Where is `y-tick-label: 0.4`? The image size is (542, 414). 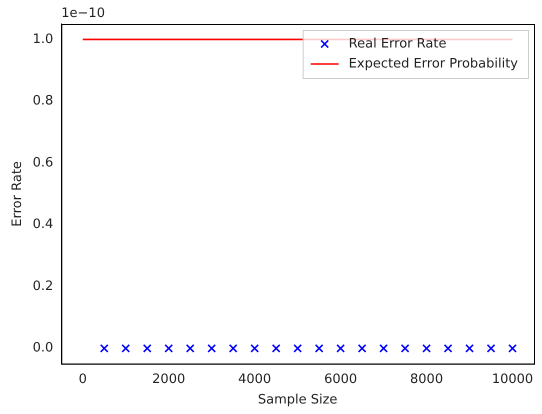 y-tick-label: 0.4 is located at coordinates (43, 224).